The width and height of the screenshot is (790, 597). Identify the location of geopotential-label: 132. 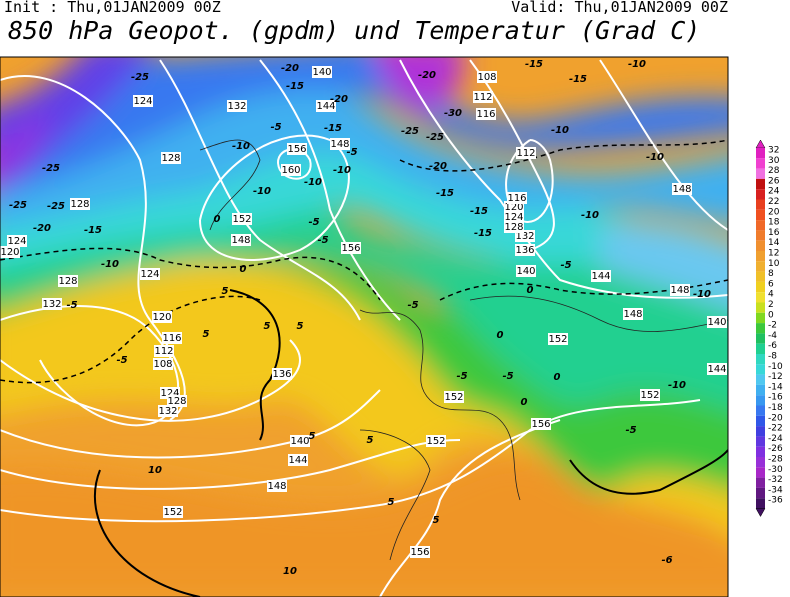
(51, 304).